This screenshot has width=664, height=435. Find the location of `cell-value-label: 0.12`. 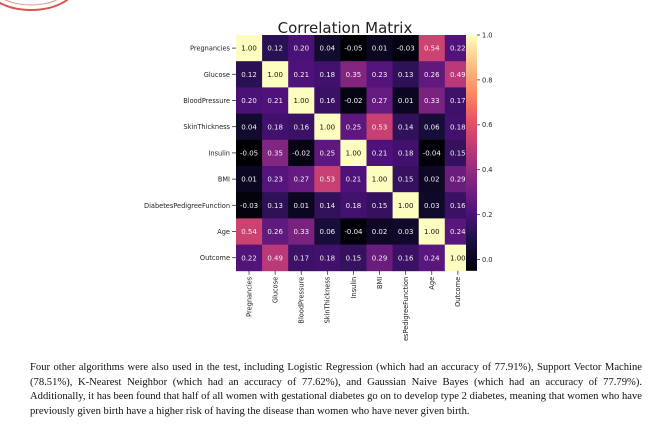

cell-value-label: 0.12 is located at coordinates (275, 49).